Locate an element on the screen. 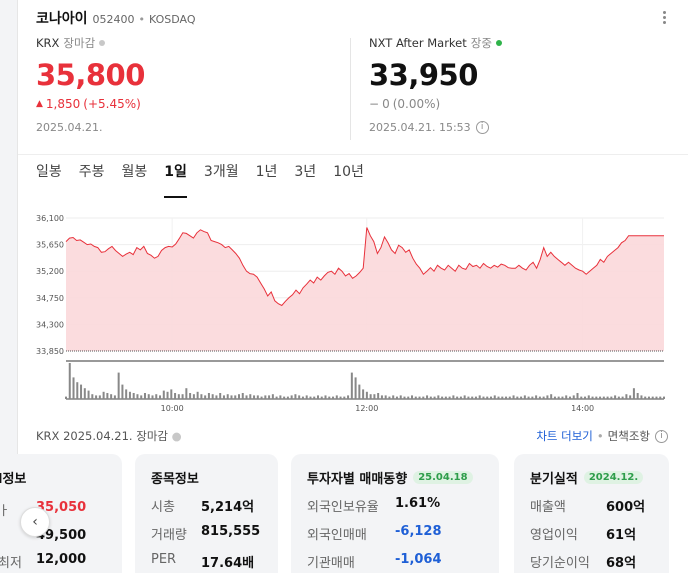 Image resolution: width=688 pixels, height=573 pixels. market-info-content: l정보 ㅏ 35,050 49,500 최저 12,000 is located at coordinates (43, 519).